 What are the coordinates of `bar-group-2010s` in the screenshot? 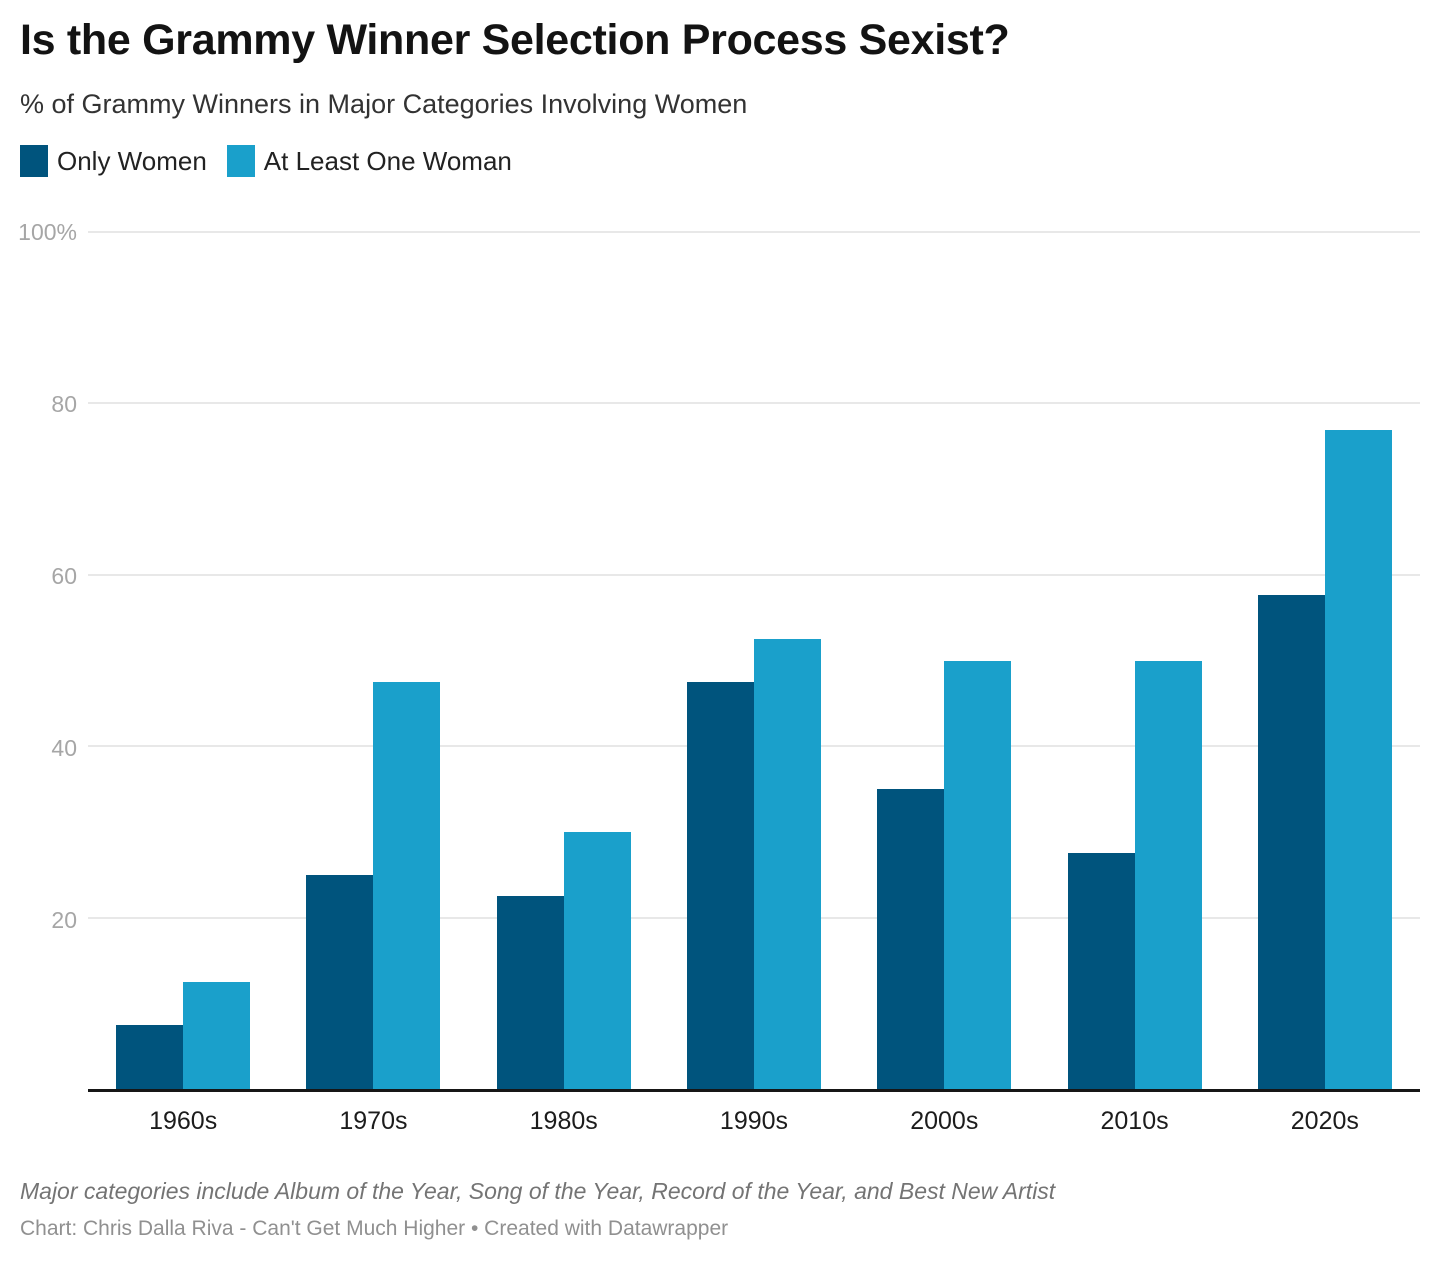 It's located at (1134, 660).